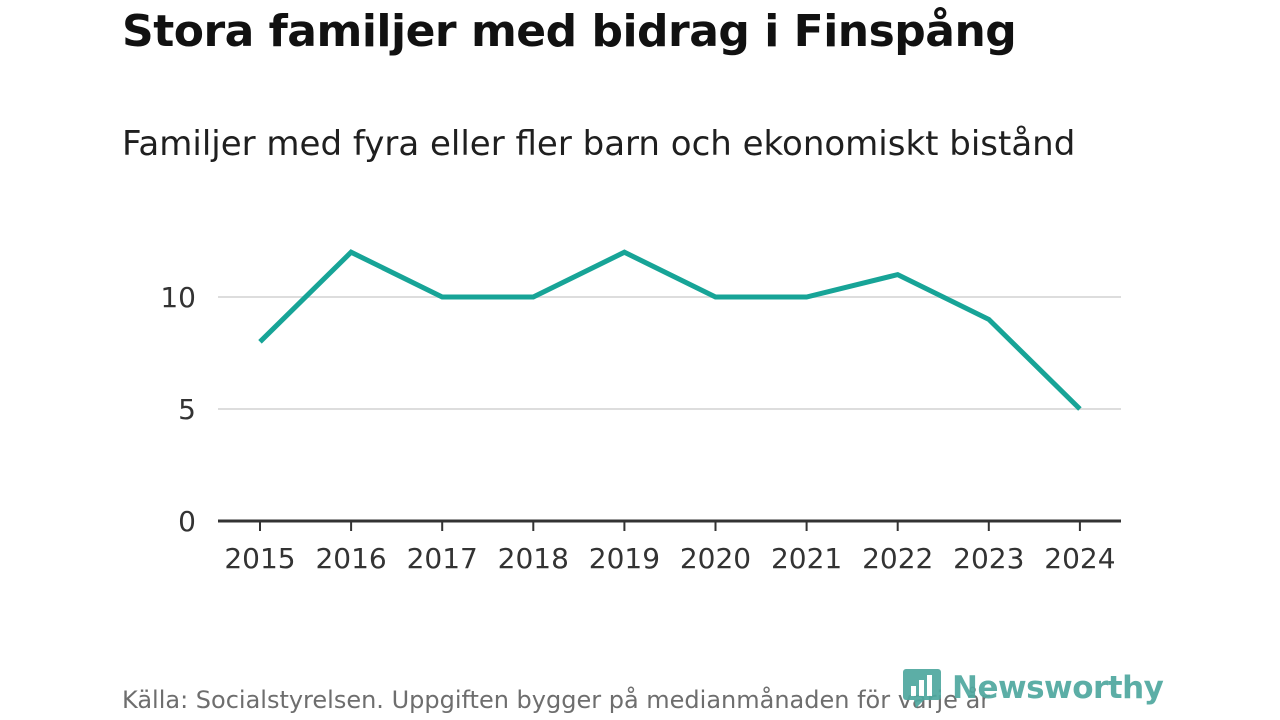 This screenshot has height=720, width=1280. I want to click on series-lines, so click(670, 330).